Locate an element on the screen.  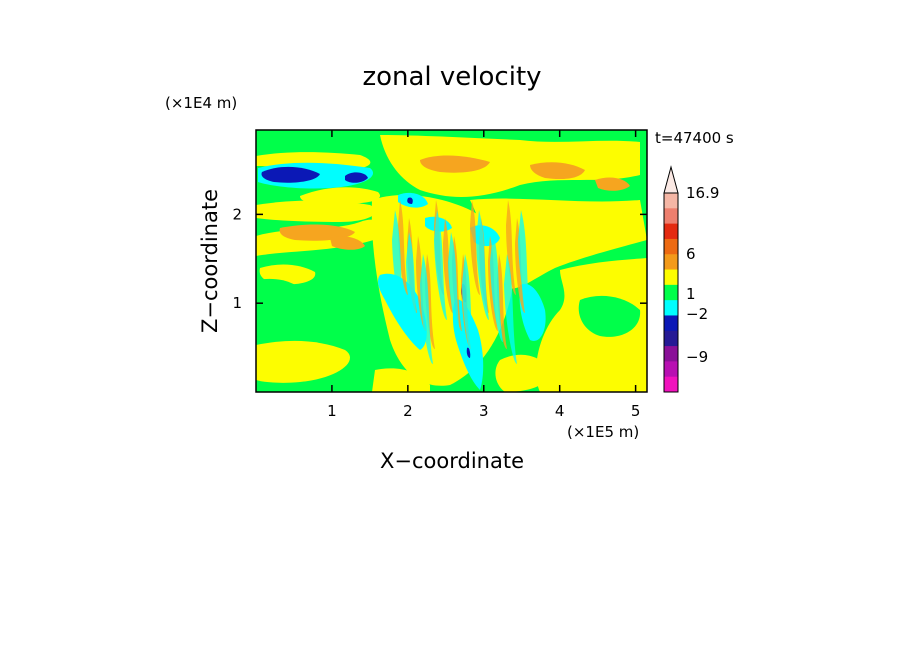
colorbar-tick-label: −2 is located at coordinates (697, 314).